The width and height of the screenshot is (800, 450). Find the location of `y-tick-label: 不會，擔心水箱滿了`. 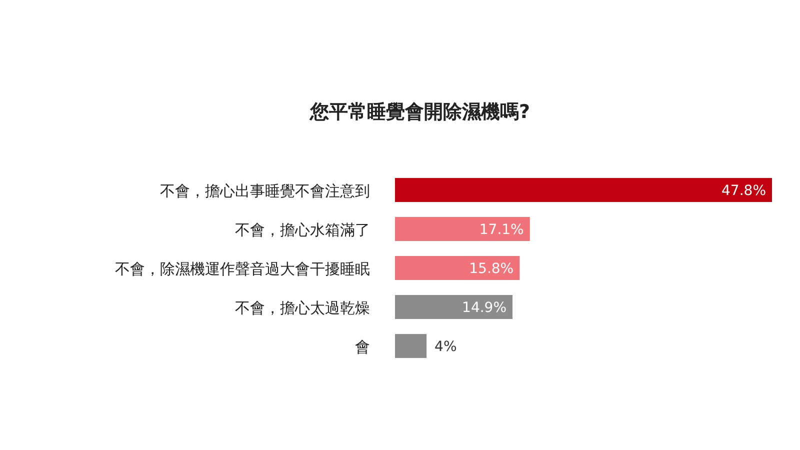

y-tick-label: 不會，擔心水箱滿了 is located at coordinates (302, 230).